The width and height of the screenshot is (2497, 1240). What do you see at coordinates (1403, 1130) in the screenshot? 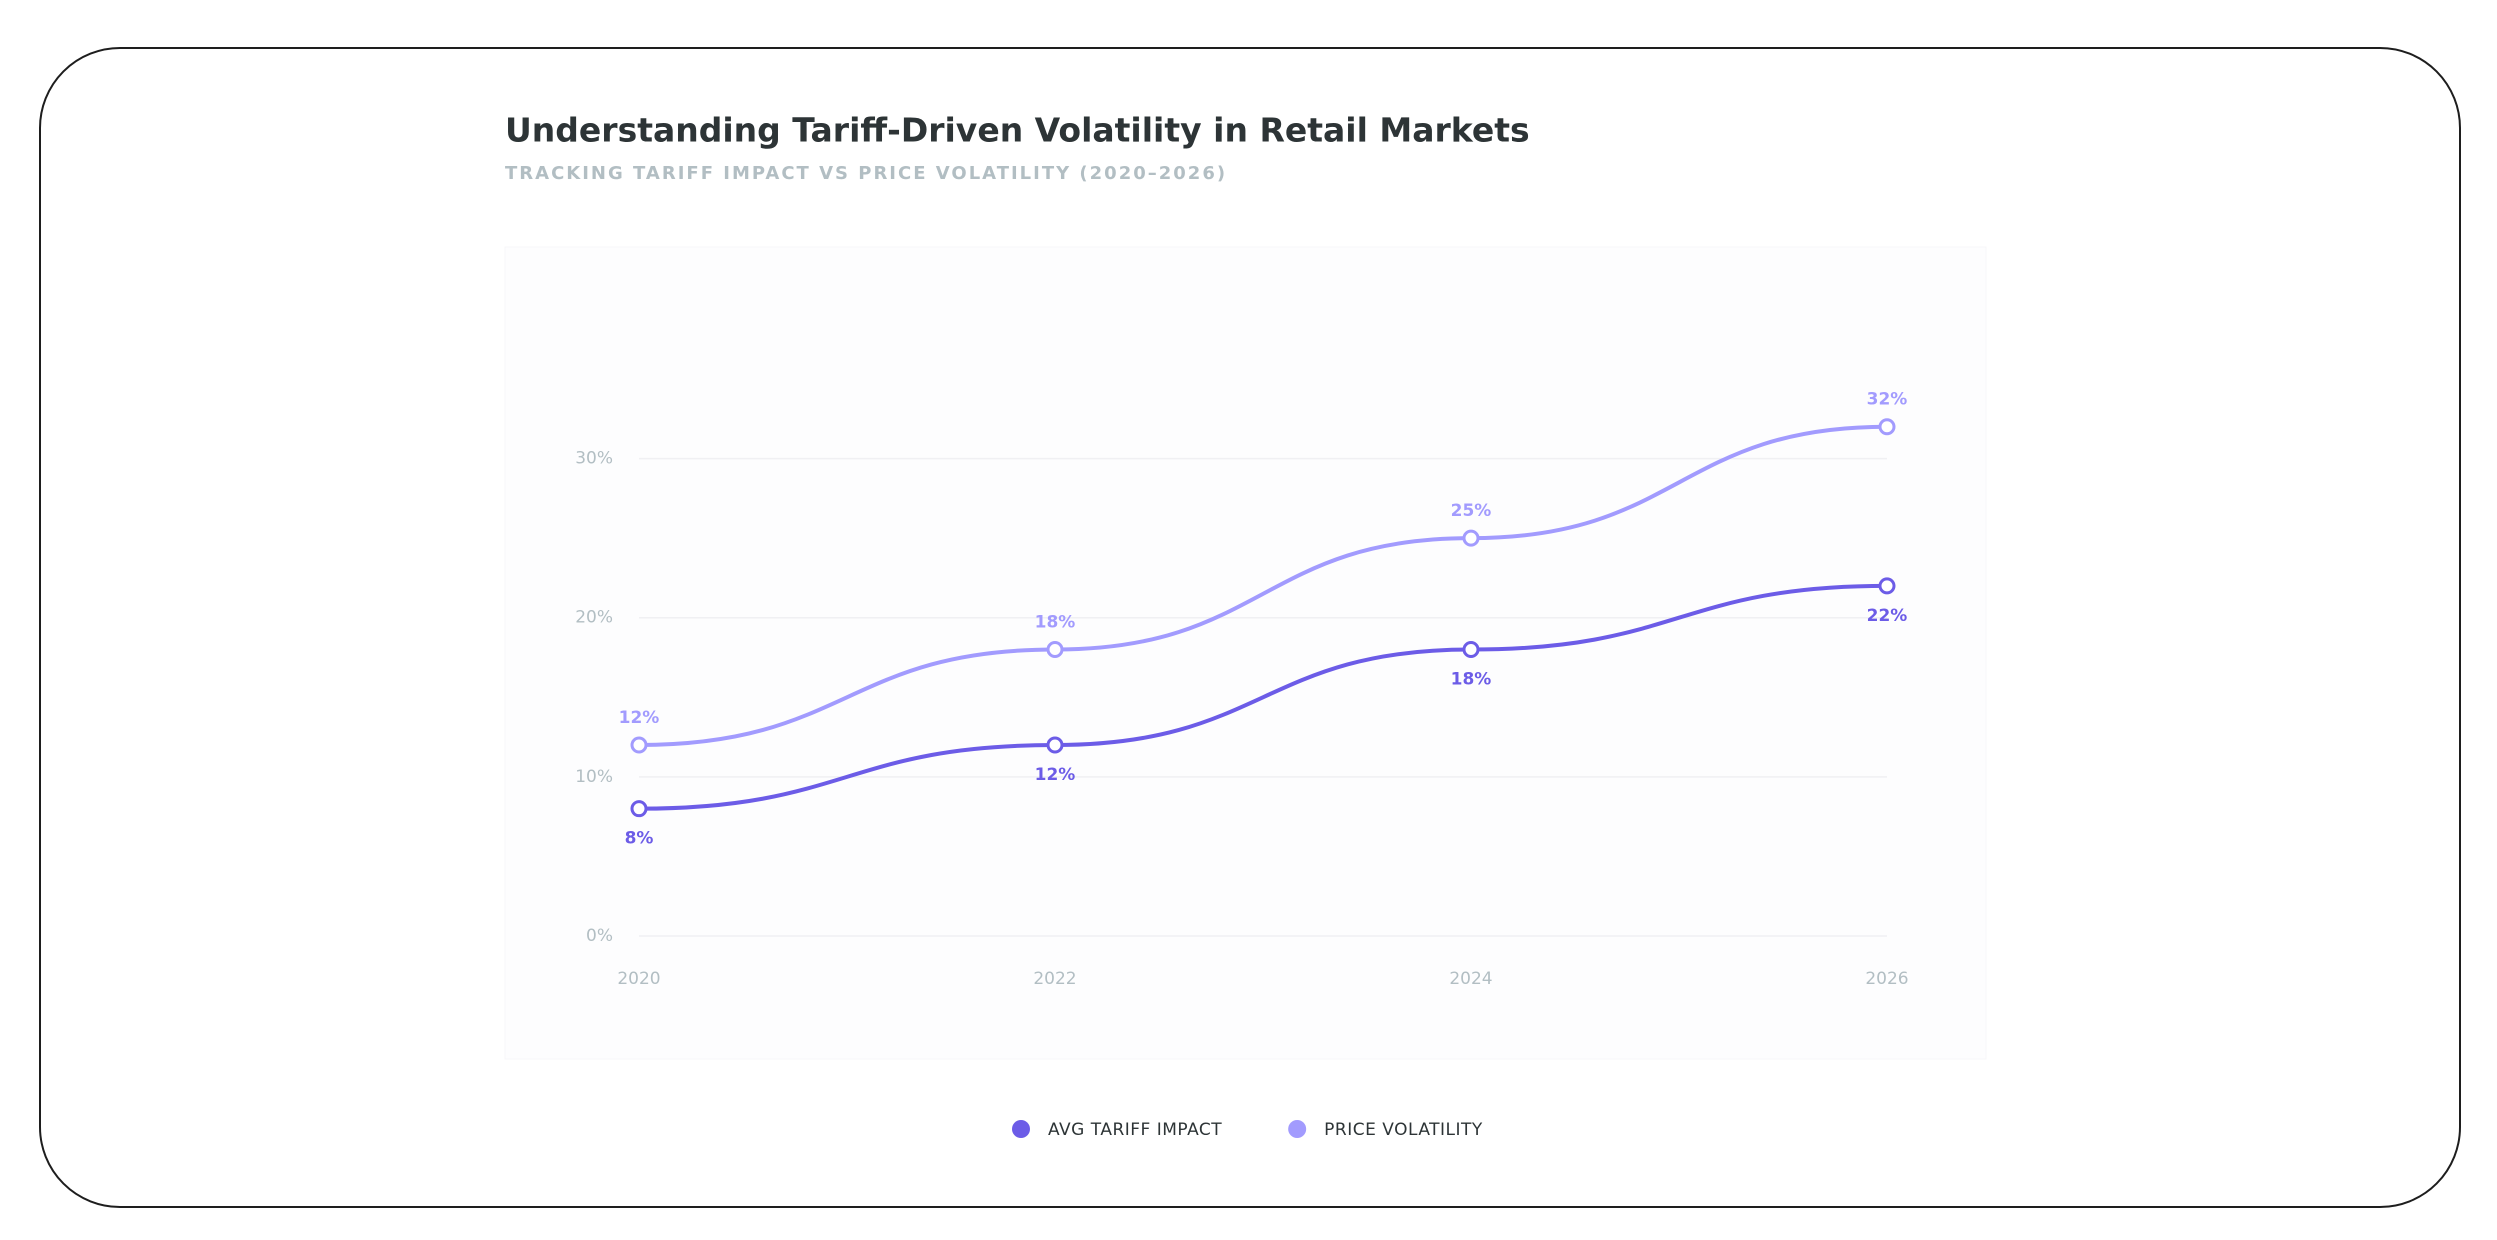
I see `legend-label: PRICE VOLATILITY` at bounding box center [1403, 1130].